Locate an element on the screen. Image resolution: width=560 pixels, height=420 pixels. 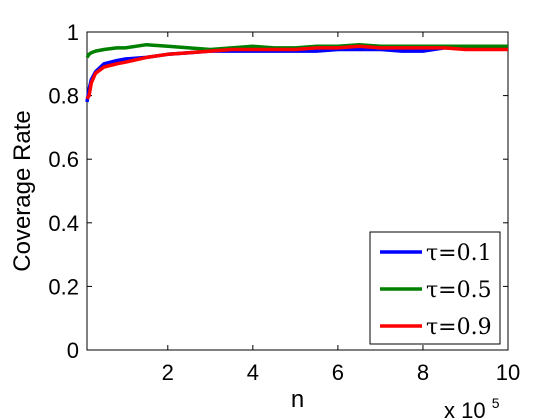
x-axis-multiplier: x 10 5 is located at coordinates (472, 407).